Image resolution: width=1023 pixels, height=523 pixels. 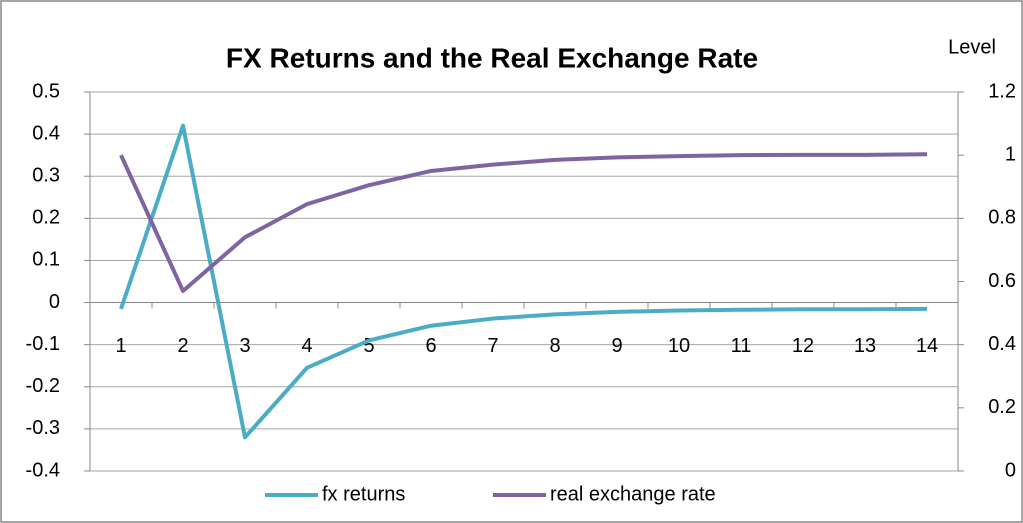 What do you see at coordinates (1002, 344) in the screenshot?
I see `y2-tick-label: 0.4` at bounding box center [1002, 344].